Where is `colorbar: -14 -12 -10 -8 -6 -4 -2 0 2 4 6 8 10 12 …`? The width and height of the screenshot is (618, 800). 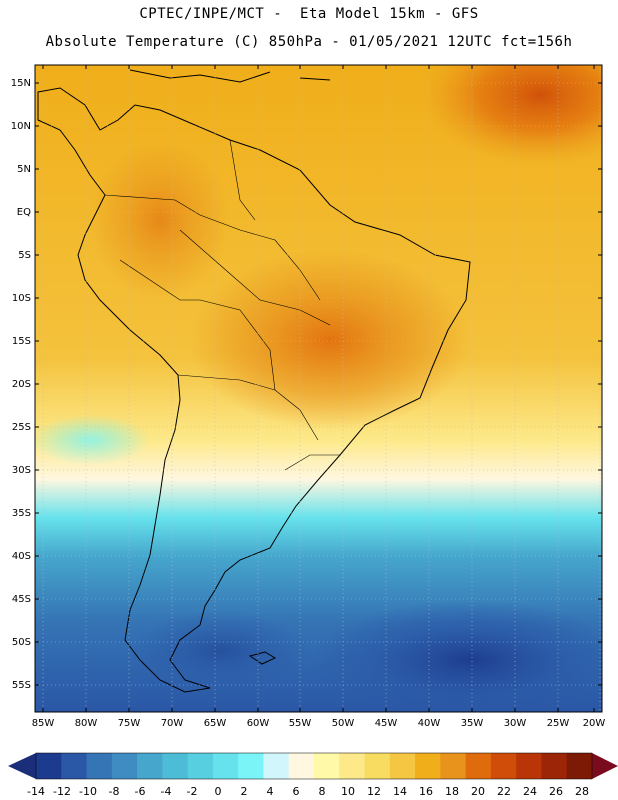
colorbar: -14 -12 -10 -8 -6 -4 -2 0 2 4 6 8 10 12 … is located at coordinates (313, 775).